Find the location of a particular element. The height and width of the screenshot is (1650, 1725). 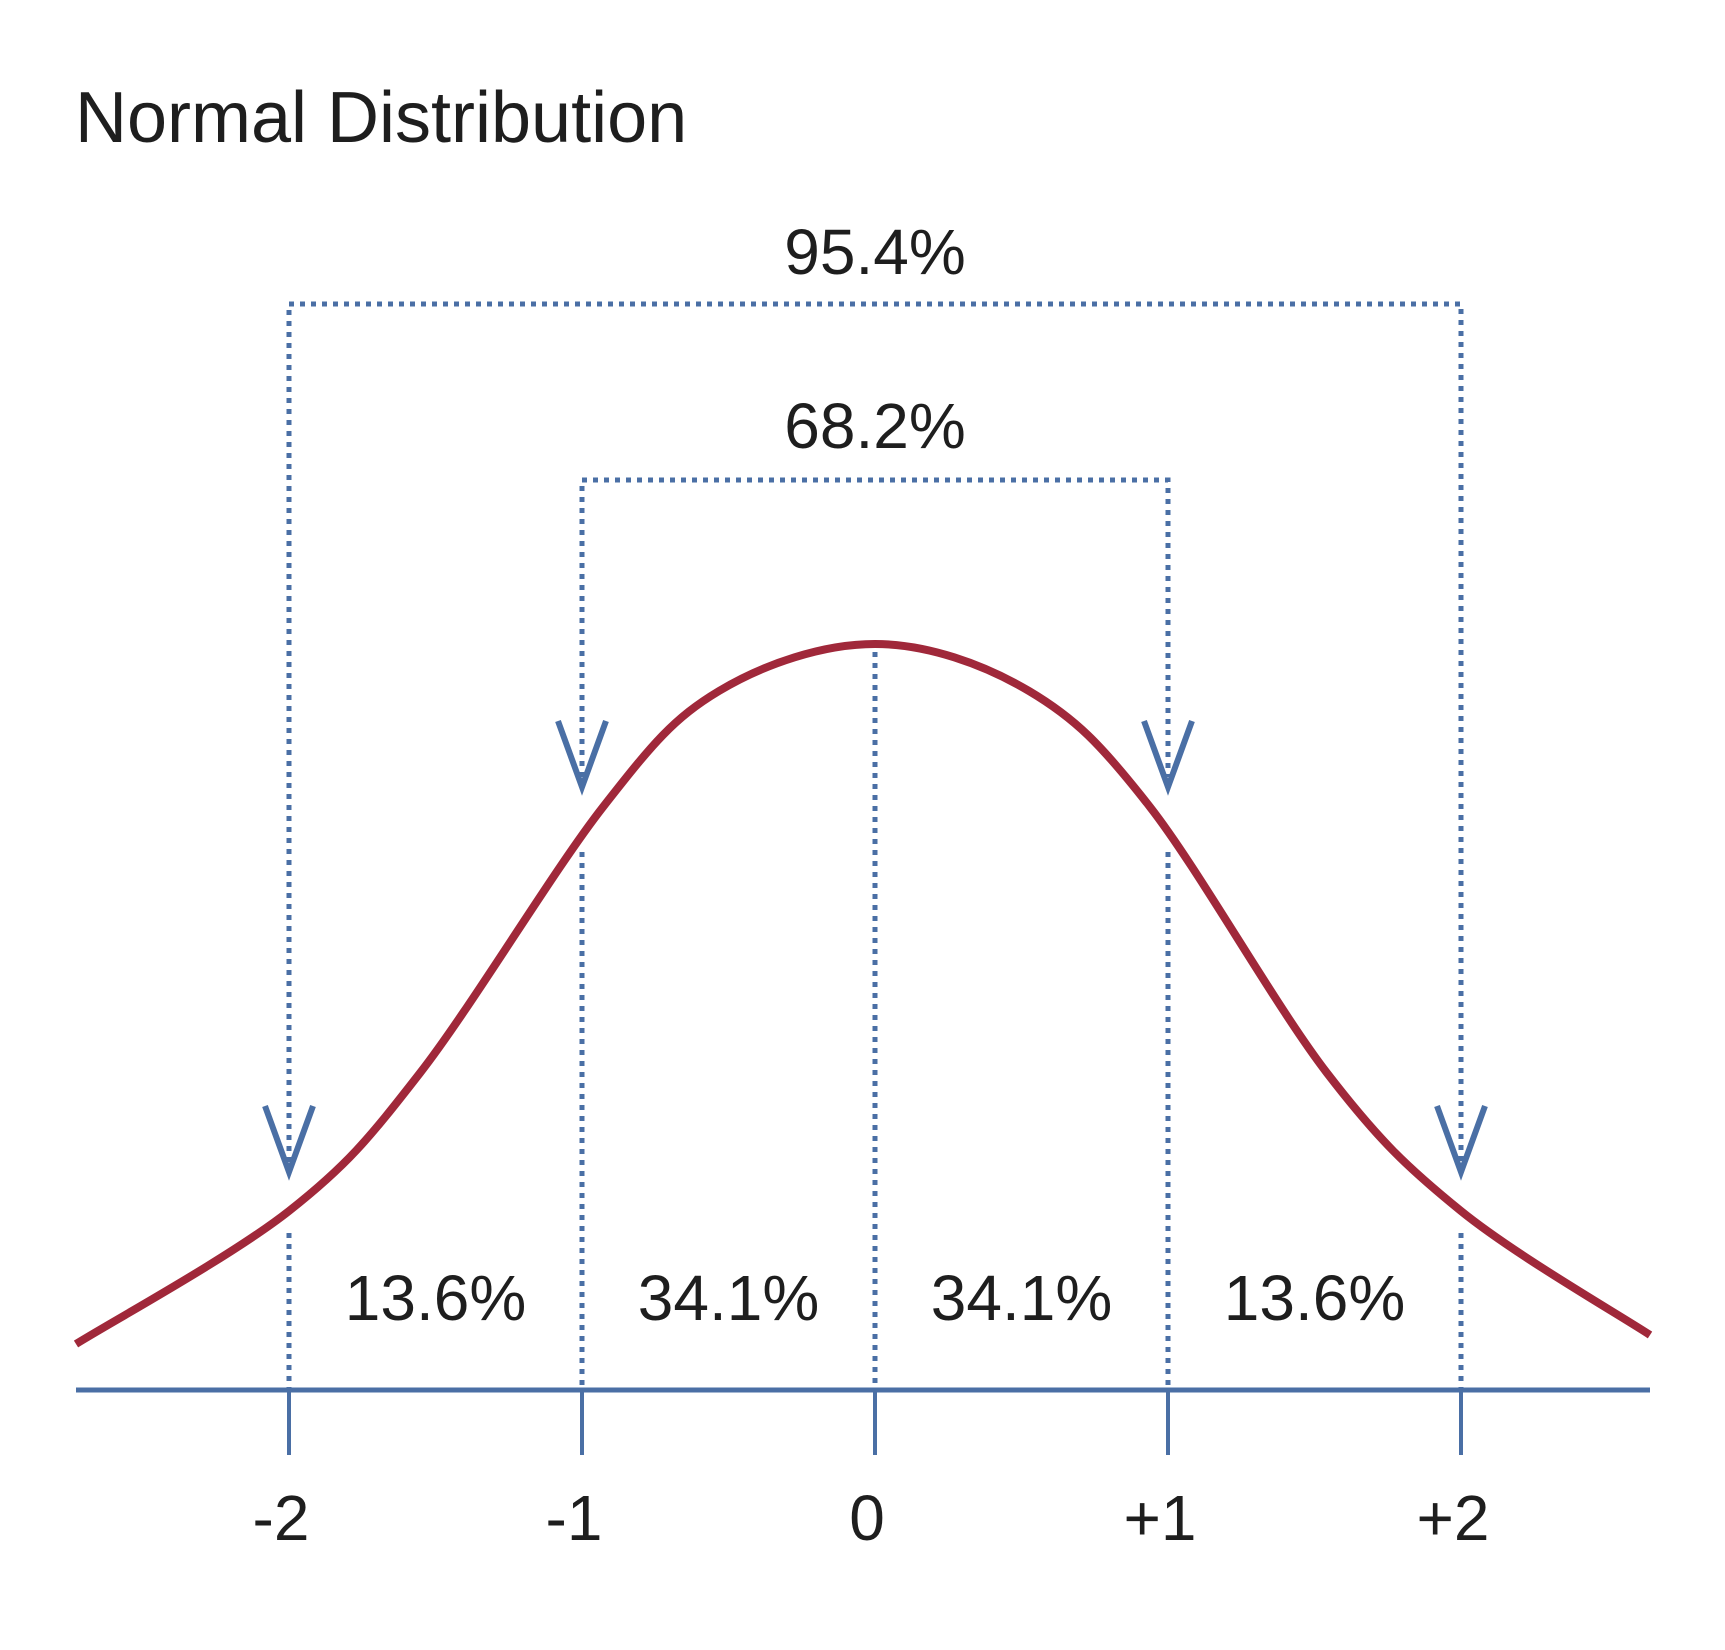

x-tick-label: +2 is located at coordinates (1453, 1518).